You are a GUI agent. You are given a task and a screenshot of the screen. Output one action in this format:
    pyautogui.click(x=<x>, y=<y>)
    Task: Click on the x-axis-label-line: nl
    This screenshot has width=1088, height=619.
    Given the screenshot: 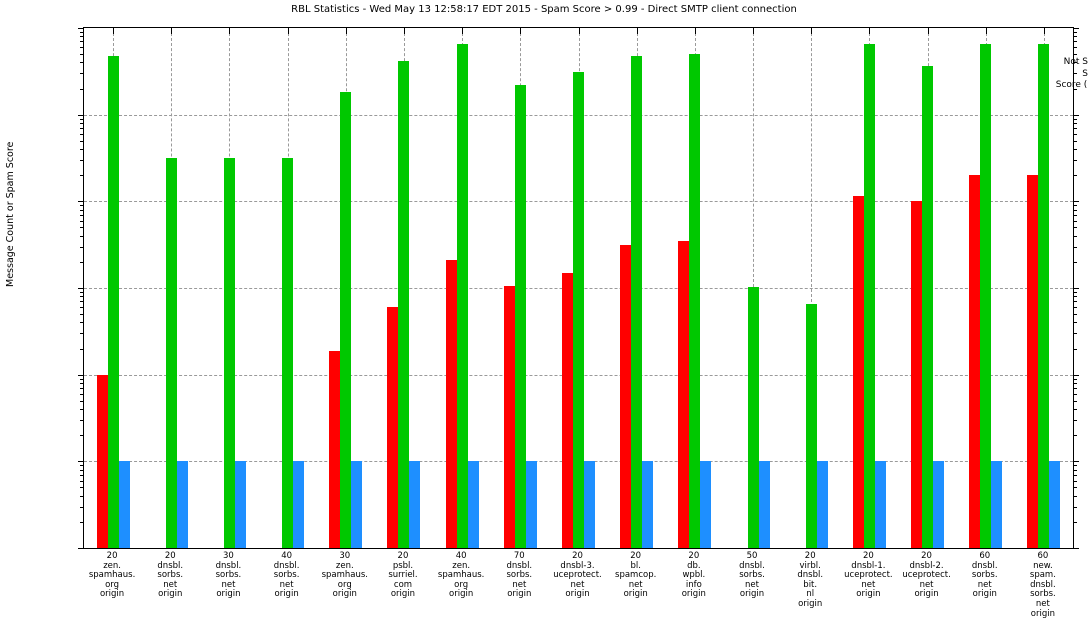 What is the action you would take?
    pyautogui.click(x=810, y=594)
    